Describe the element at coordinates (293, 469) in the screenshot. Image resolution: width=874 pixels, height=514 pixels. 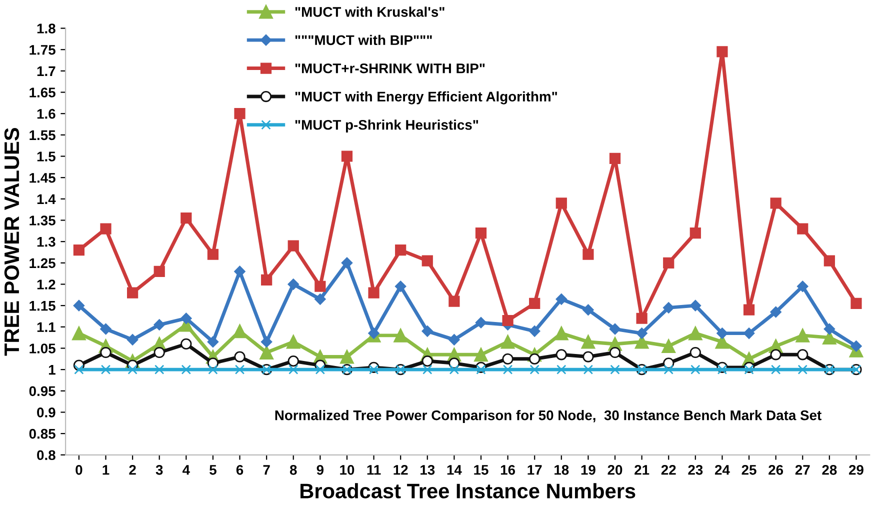
I see `x-tick-label: 8` at that location.